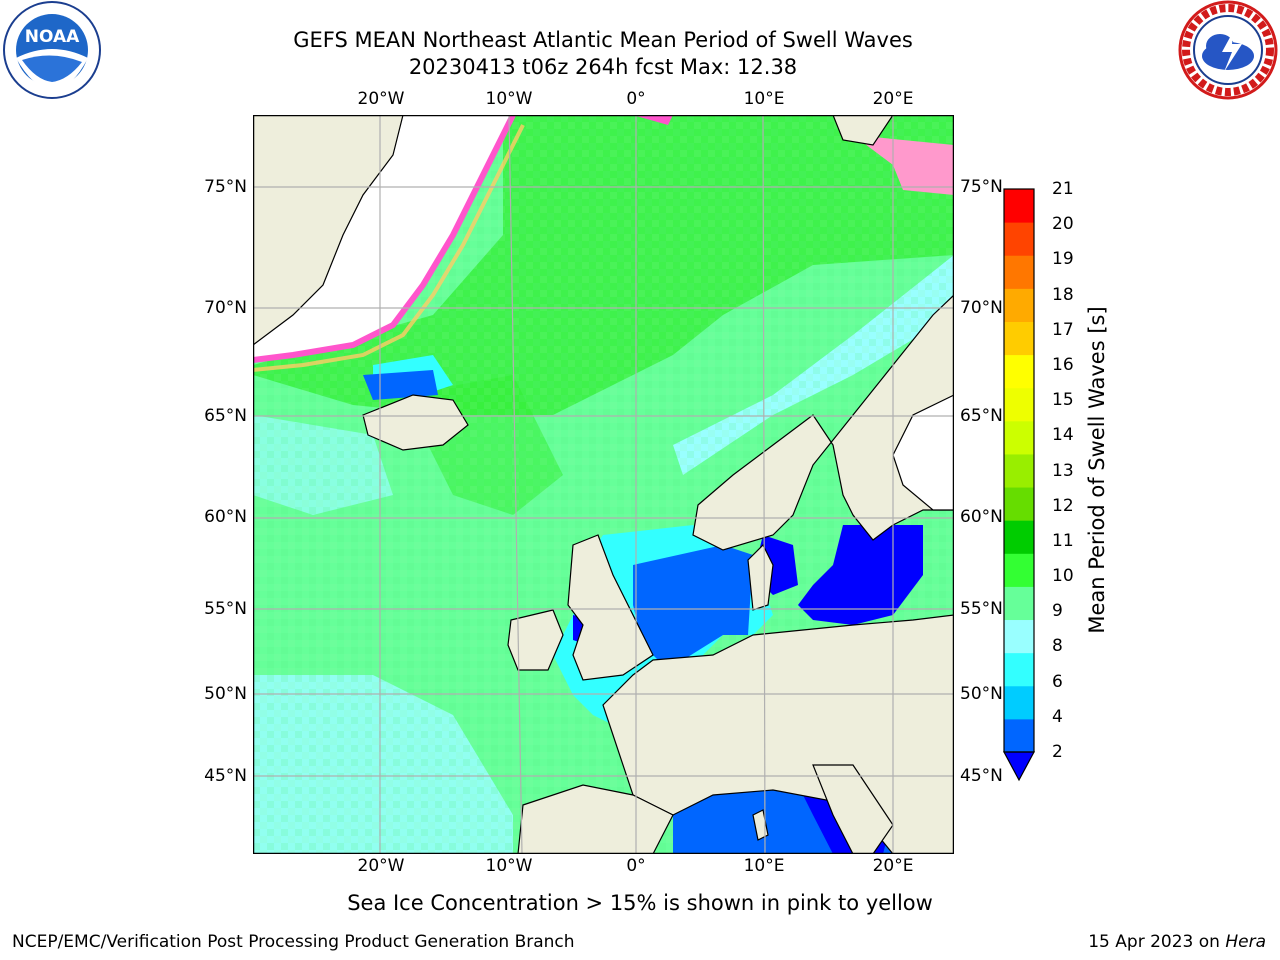  What do you see at coordinates (400, 385) in the screenshot?
I see `region-2-4s-iceland-n` at bounding box center [400, 385].